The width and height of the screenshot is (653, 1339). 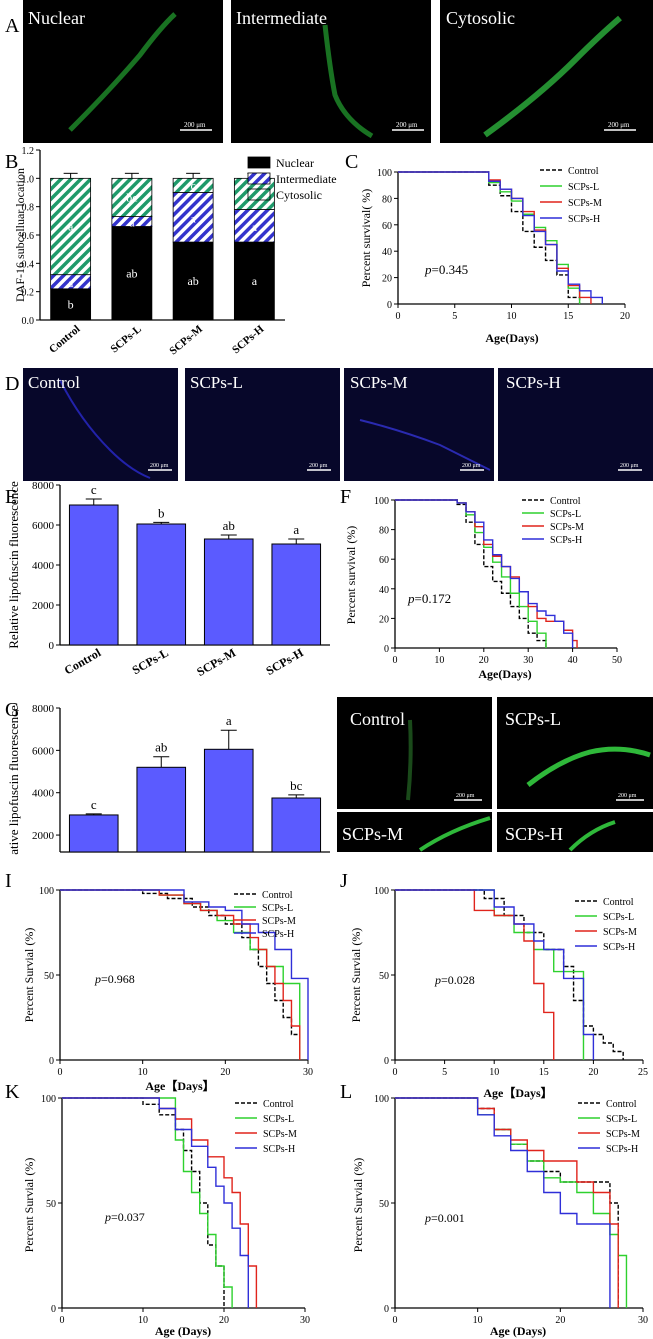 I want to click on y-tick-label: 60, so click(x=387, y=226).